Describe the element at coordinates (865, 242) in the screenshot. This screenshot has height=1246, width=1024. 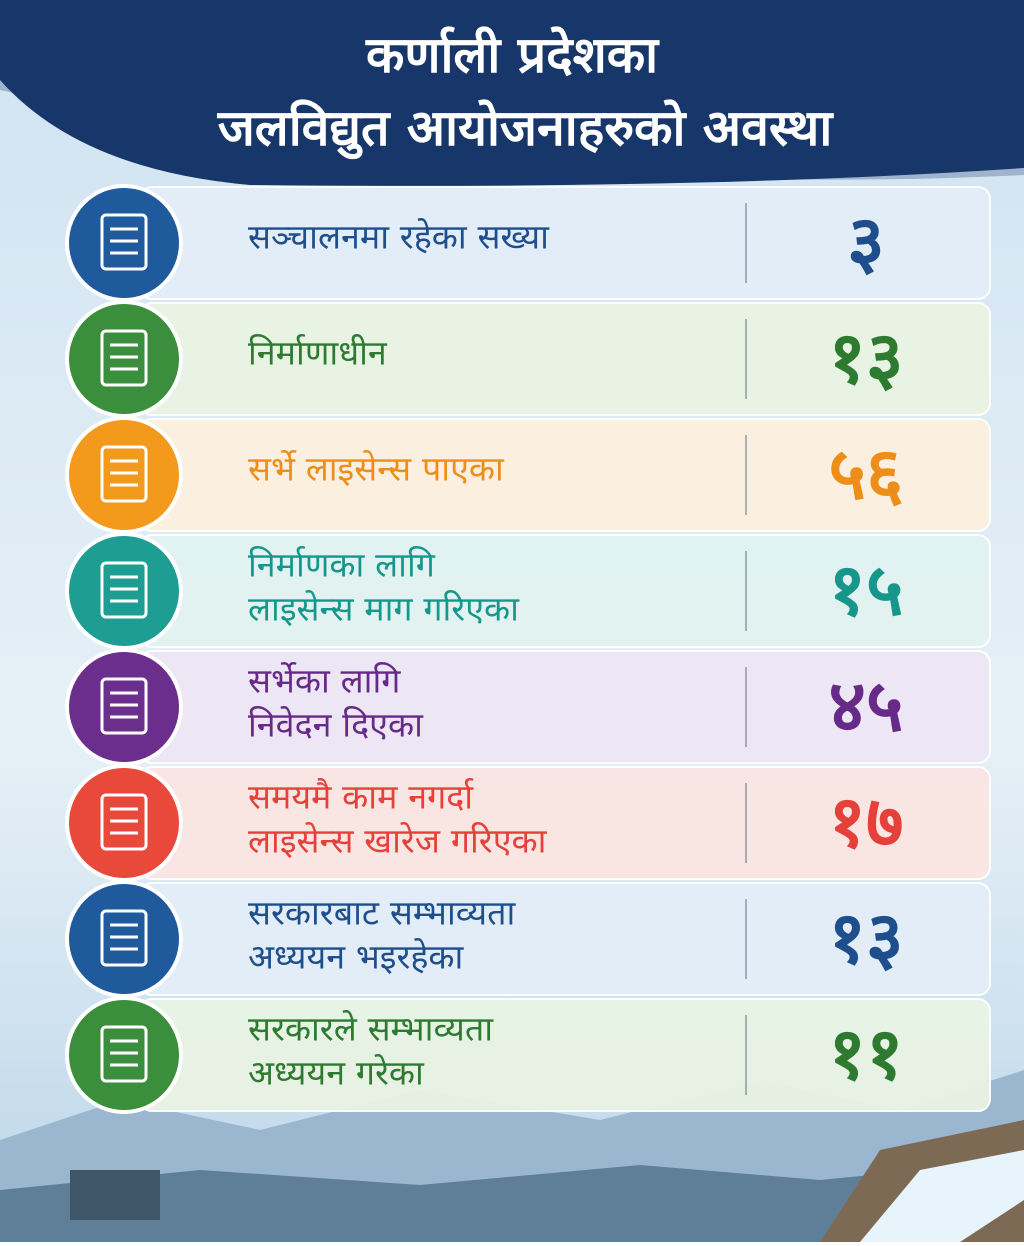
I see `row-value: ३` at that location.